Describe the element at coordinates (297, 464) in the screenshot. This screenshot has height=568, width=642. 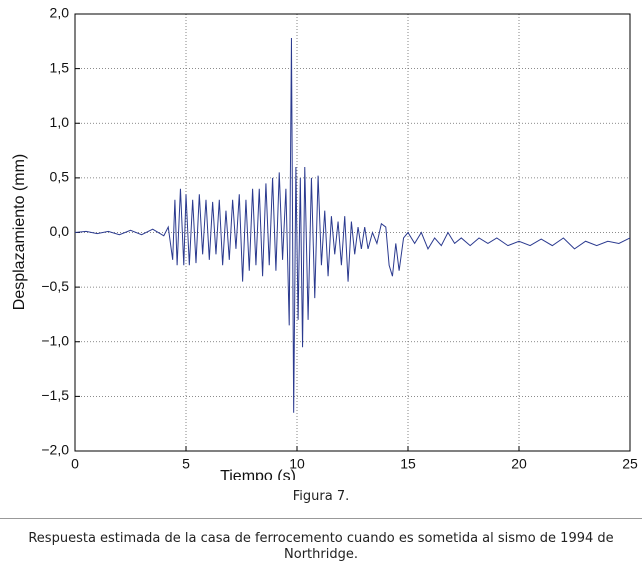
I see `x-tick-label: 10` at that location.